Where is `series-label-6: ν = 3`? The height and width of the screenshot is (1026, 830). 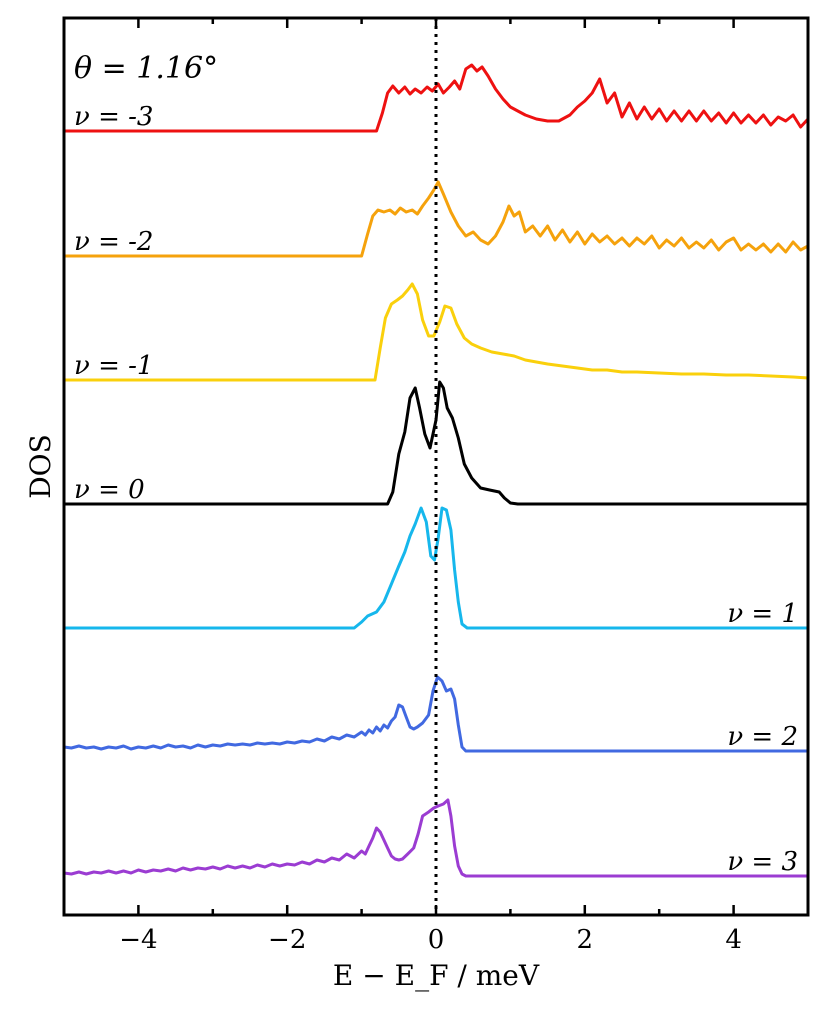
series-label-6: ν = 3 is located at coordinates (762, 862).